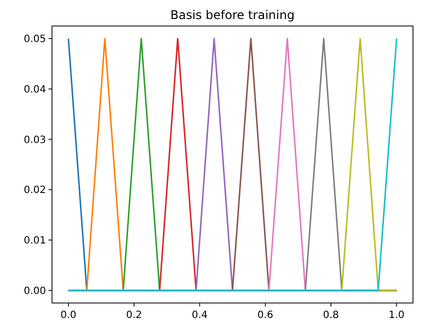 This screenshot has height=331, width=423. Describe the element at coordinates (35, 291) in the screenshot. I see `y-tick-label: 0.00` at that location.